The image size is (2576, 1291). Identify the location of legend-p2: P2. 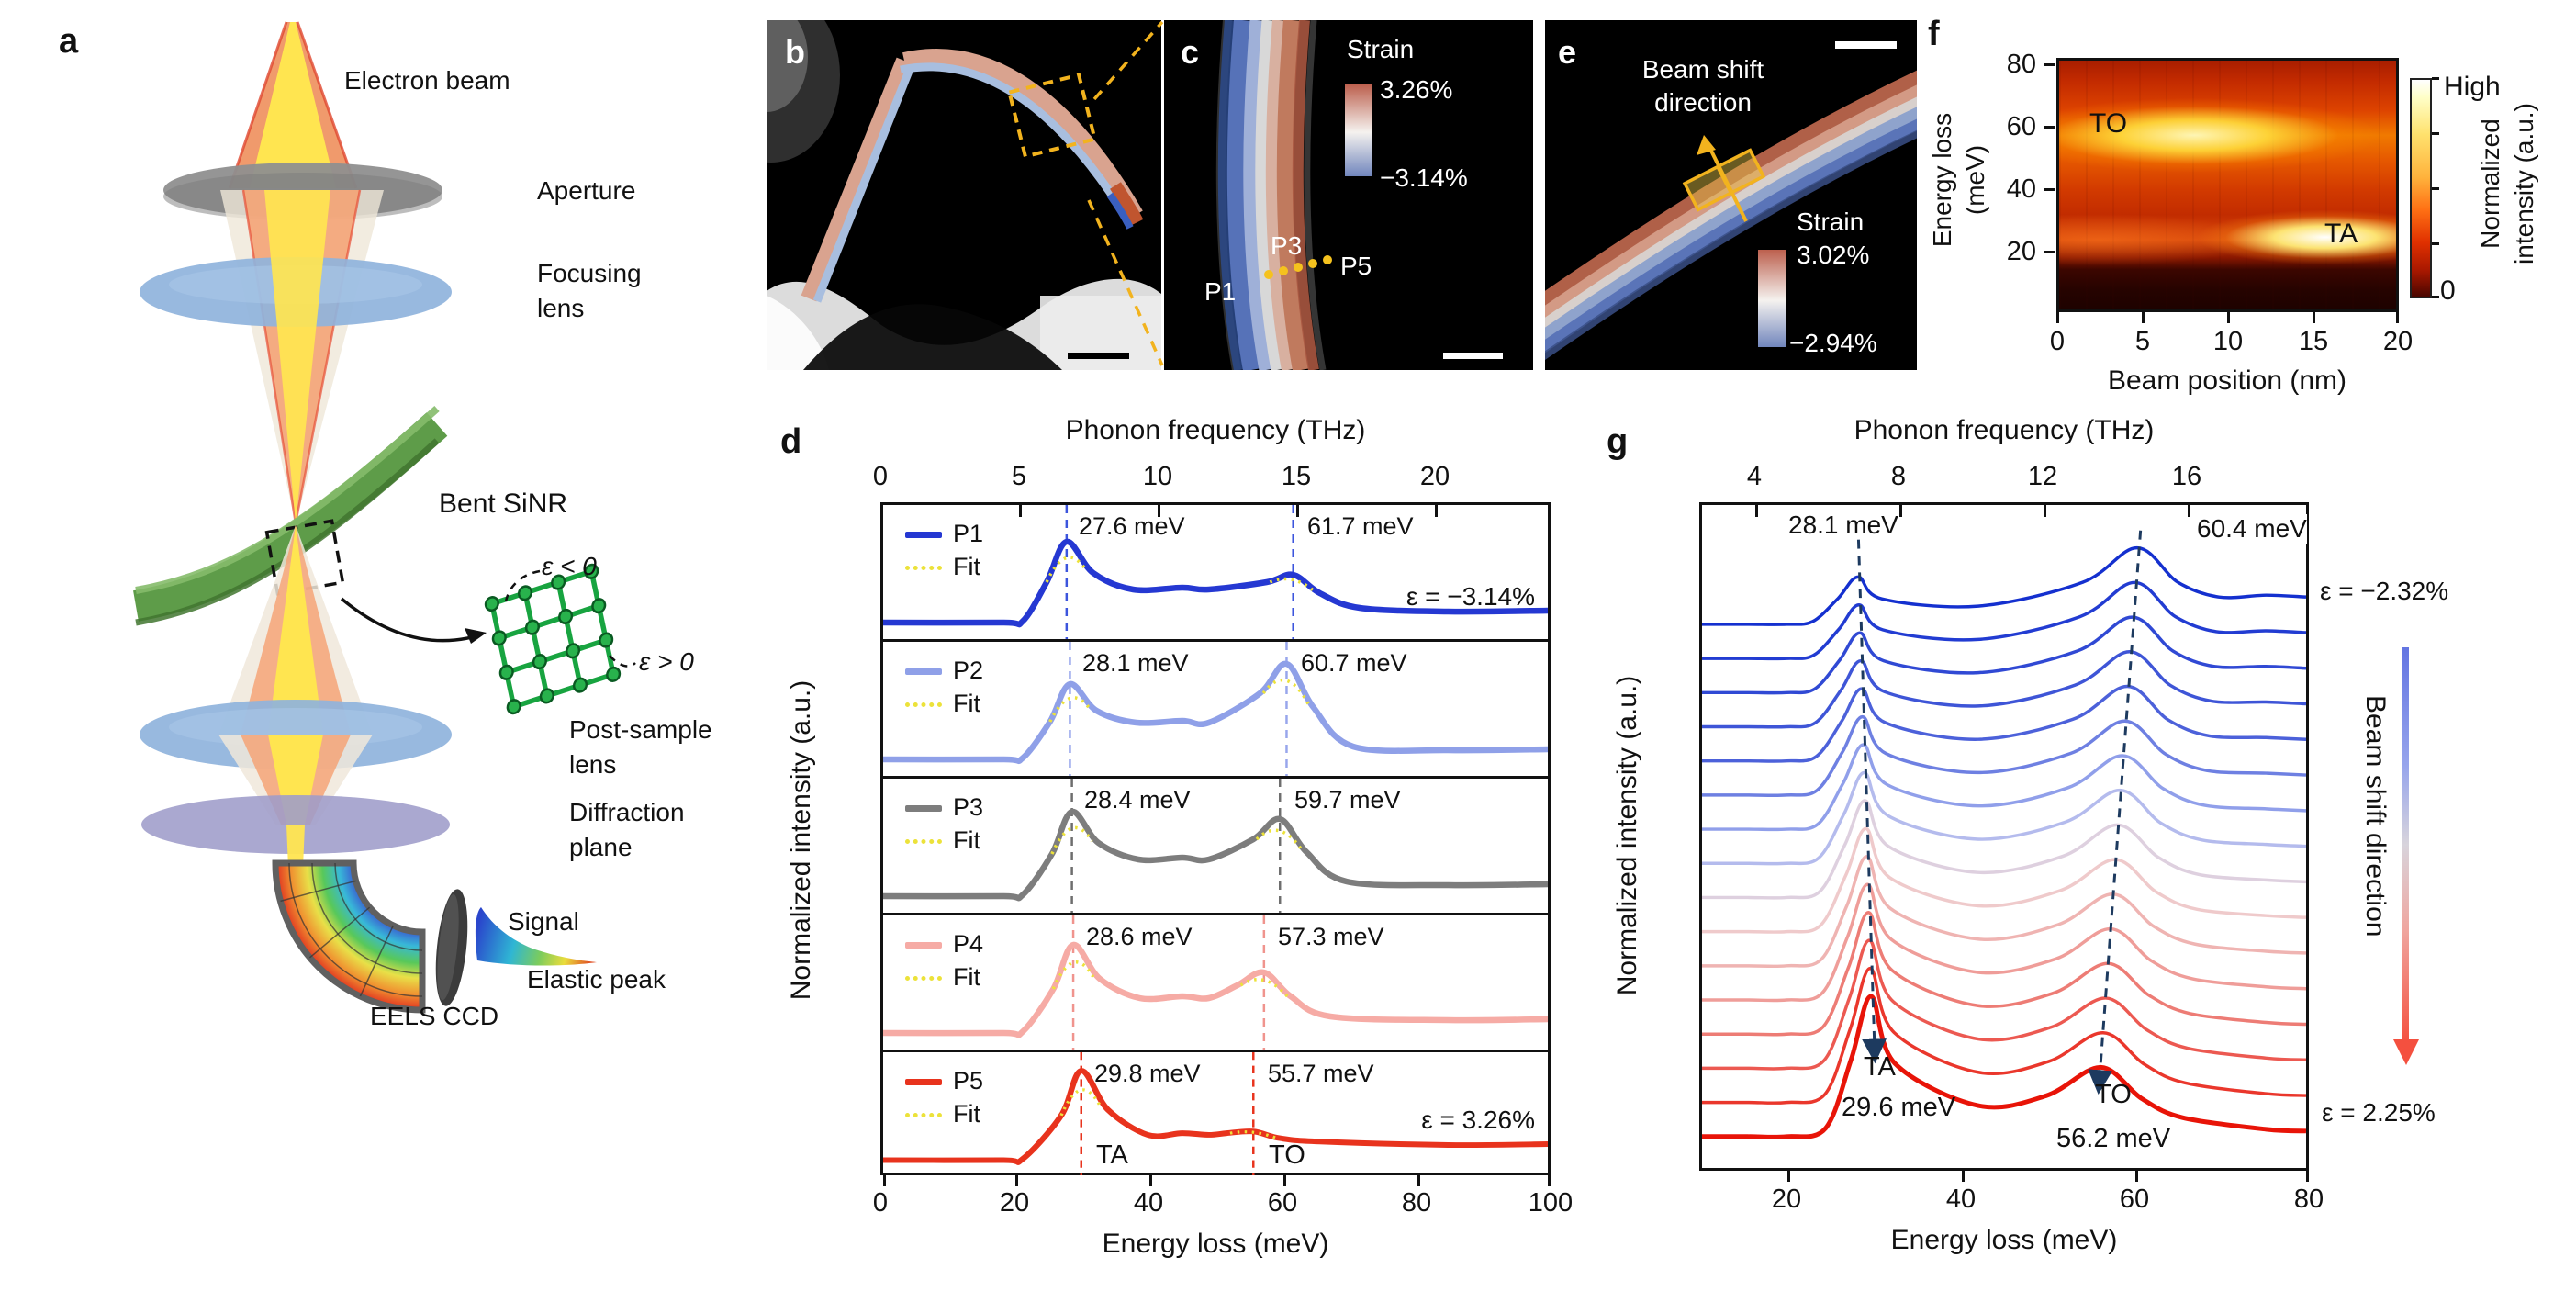
(968, 670).